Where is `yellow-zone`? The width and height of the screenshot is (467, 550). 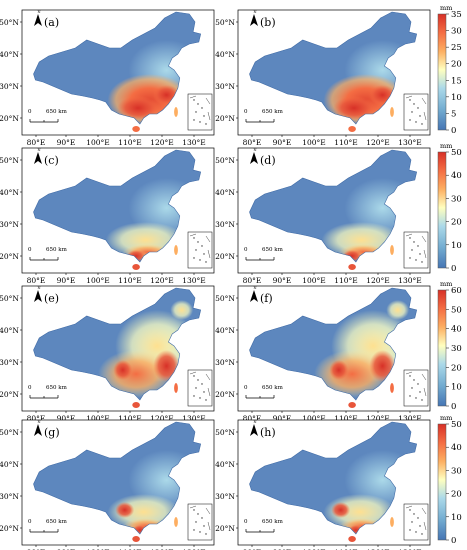
yellow-zone is located at coordinates (398, 310).